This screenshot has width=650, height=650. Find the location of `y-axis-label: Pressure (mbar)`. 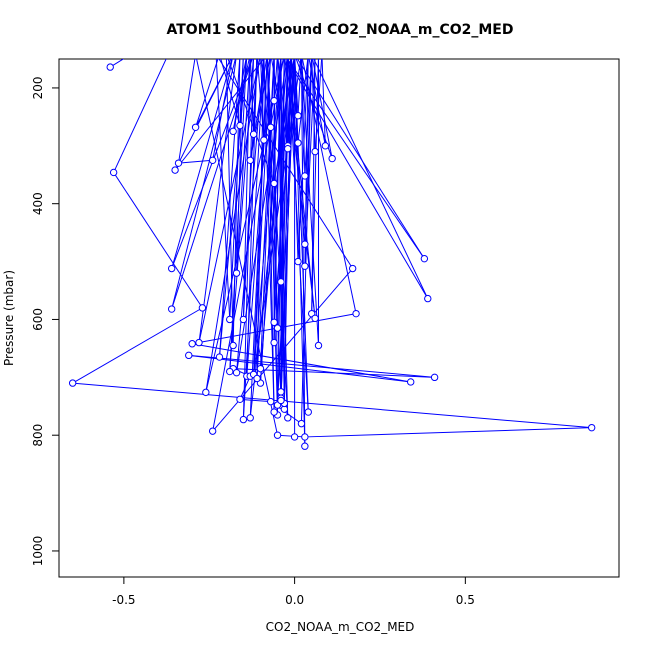

y-axis-label: Pressure (mbar) is located at coordinates (9, 318).